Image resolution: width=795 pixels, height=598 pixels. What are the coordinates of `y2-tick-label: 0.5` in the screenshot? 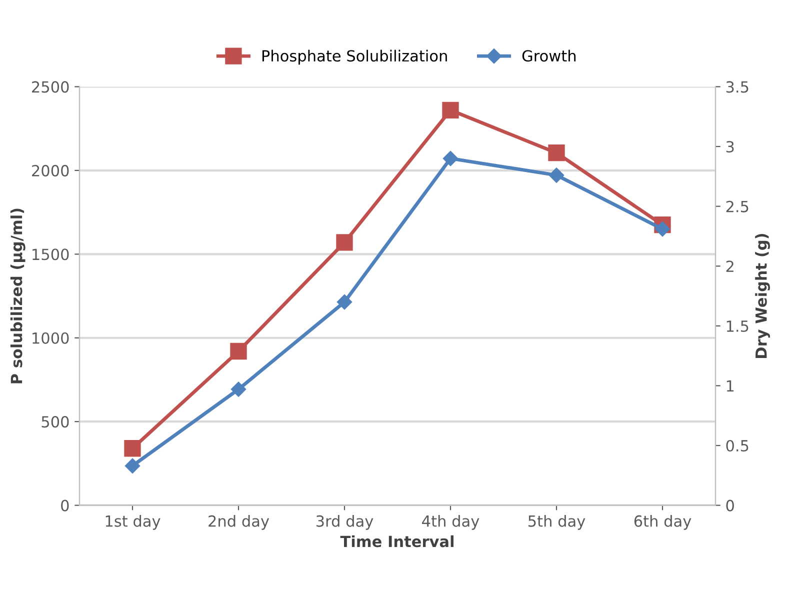 It's located at (737, 446).